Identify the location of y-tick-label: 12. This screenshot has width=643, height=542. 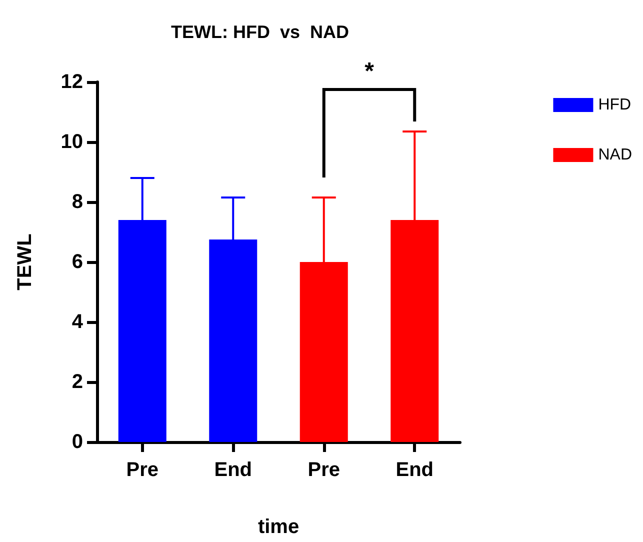
(71, 82).